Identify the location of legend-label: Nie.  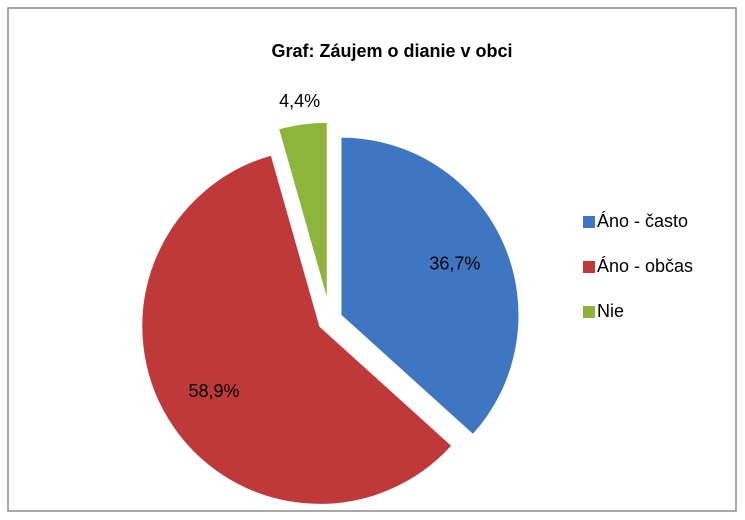
(610, 311).